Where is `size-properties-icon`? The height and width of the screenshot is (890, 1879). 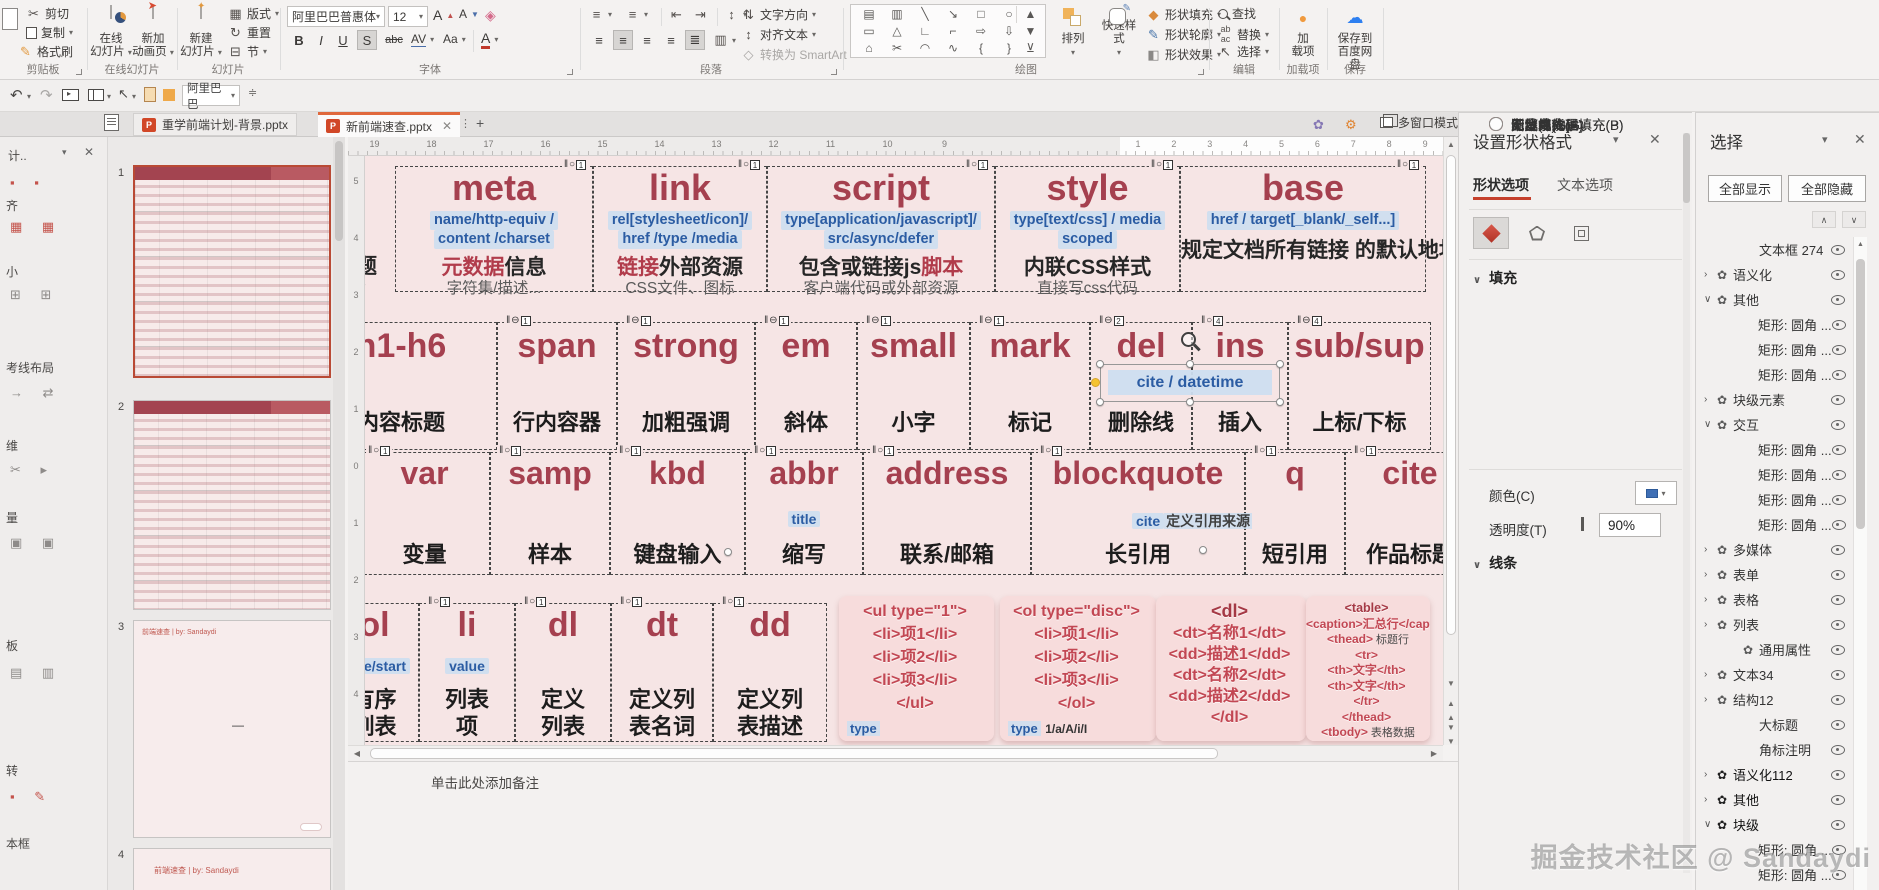
size-properties-icon is located at coordinates (1581, 233).